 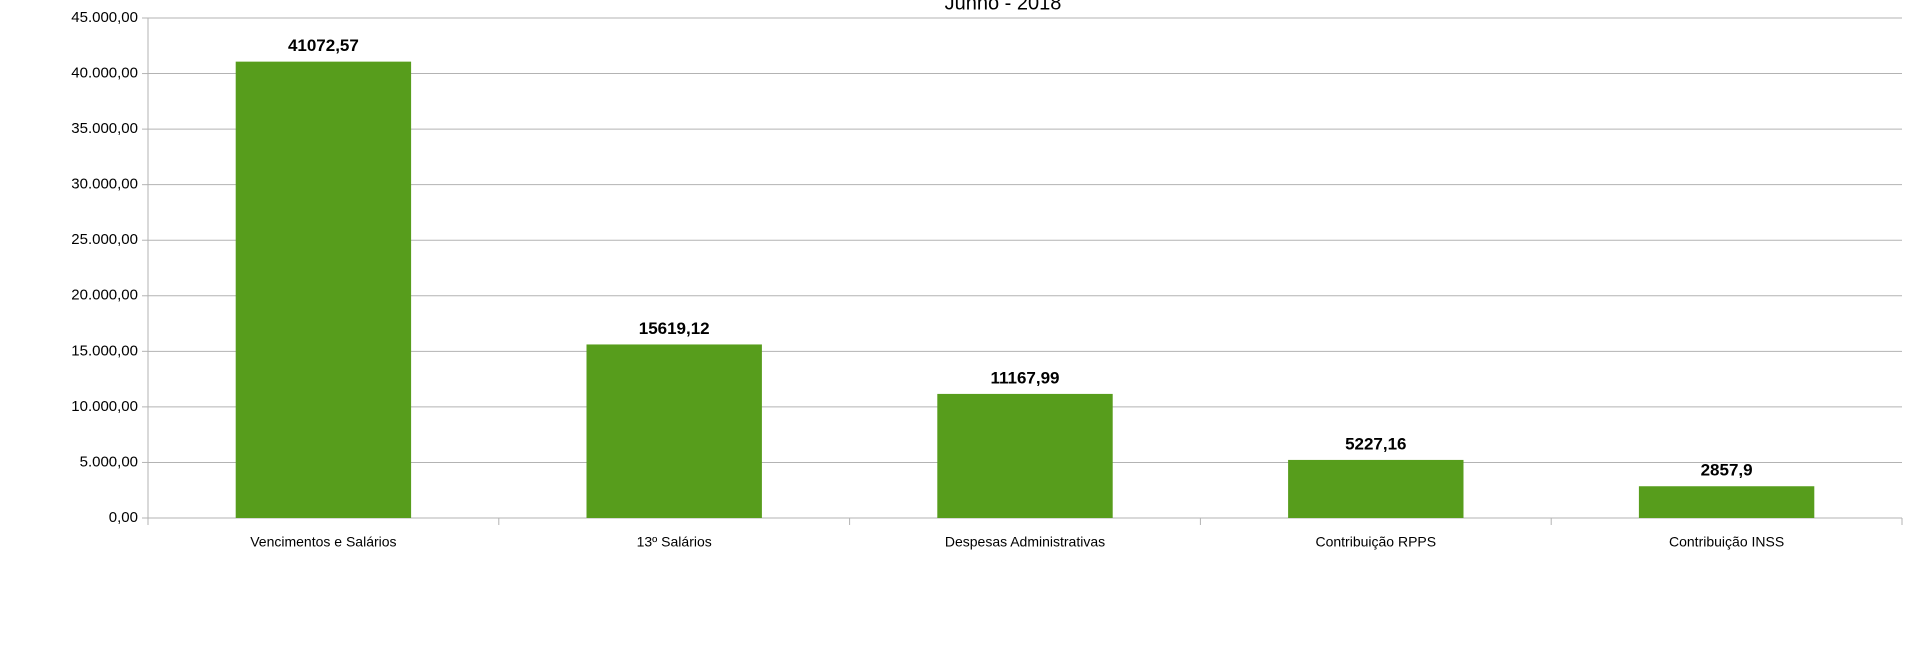 I want to click on x-tick-label: Despesas Administrativas, so click(x=1025, y=542).